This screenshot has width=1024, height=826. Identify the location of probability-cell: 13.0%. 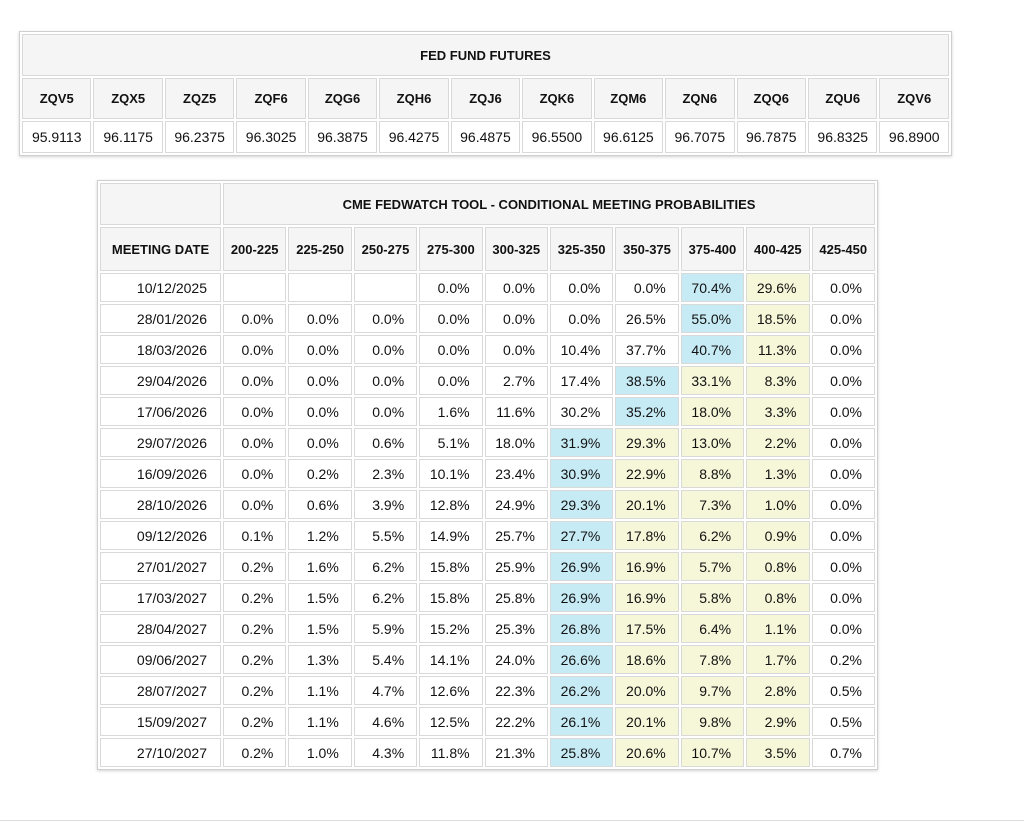
(712, 442).